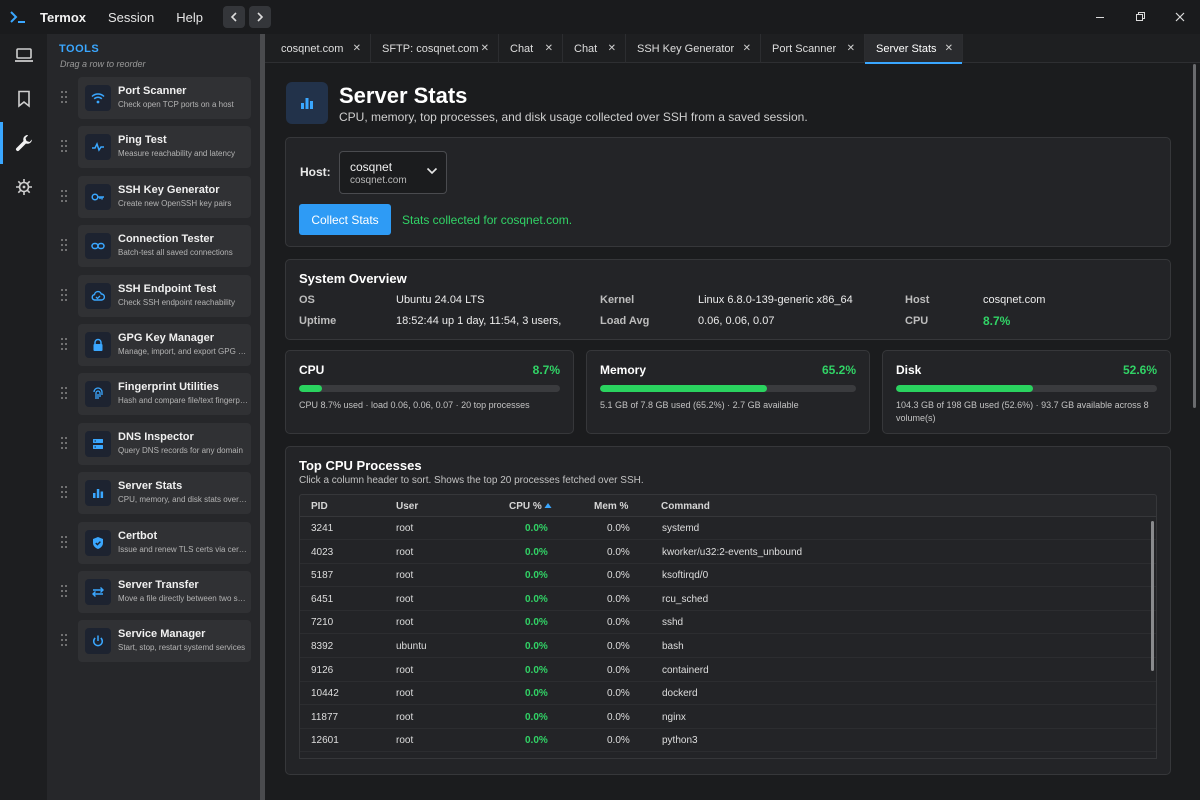  I want to click on cell-user: root, so click(405, 741).